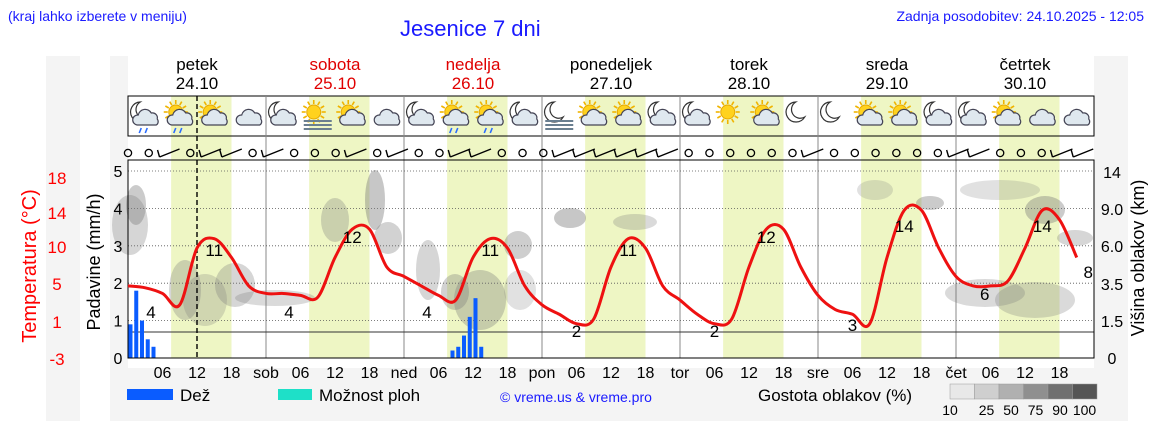 The width and height of the screenshot is (1152, 443). I want to click on day-name-3: ponedeljek, so click(611, 64).